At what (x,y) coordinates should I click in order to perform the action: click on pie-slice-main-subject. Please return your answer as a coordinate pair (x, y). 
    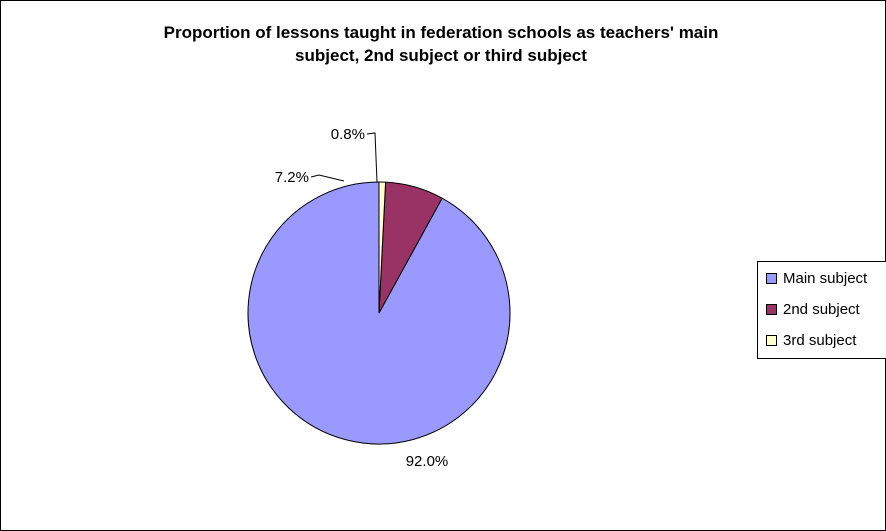
    Looking at the image, I should click on (379, 313).